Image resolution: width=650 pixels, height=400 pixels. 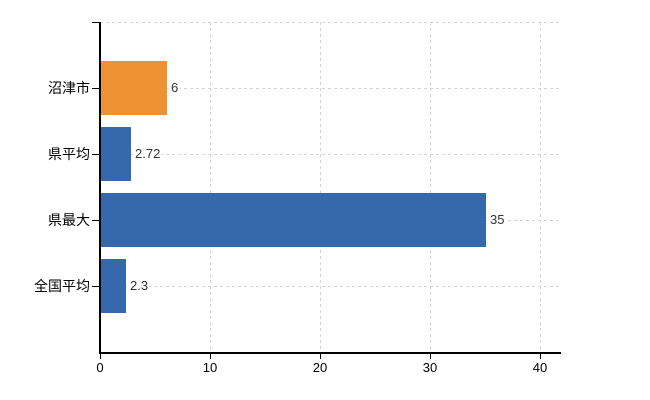 I want to click on x-tick-label: 20, so click(x=320, y=367).